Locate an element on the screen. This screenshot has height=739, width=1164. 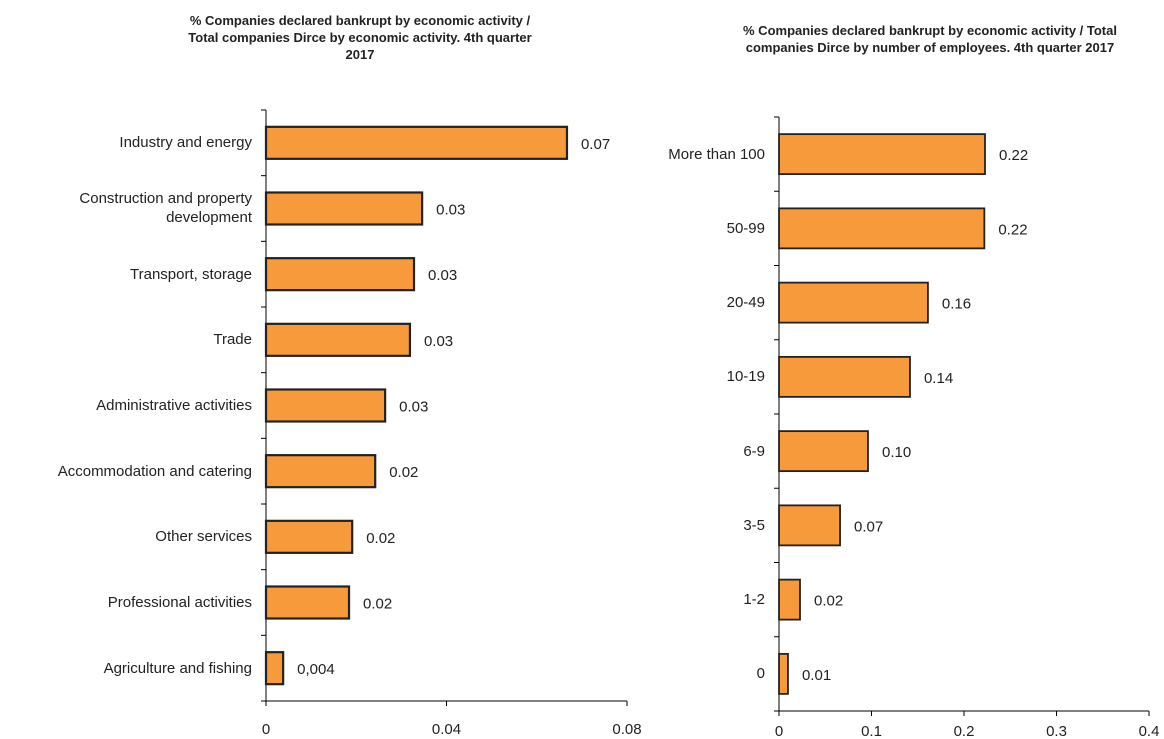
x-tick-label: 0.04 is located at coordinates (446, 729).